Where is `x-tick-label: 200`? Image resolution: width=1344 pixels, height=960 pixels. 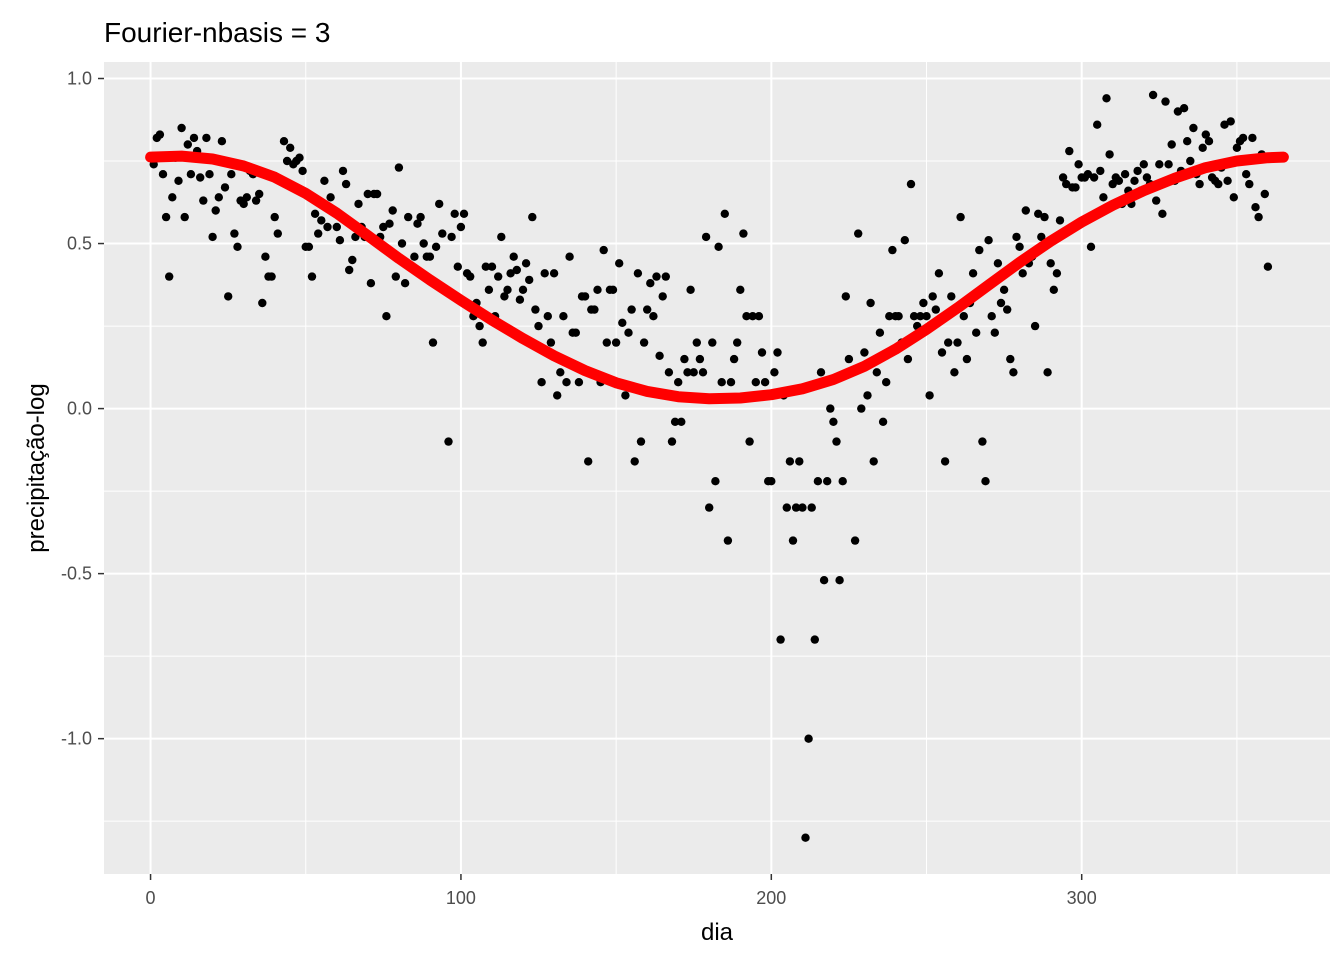 x-tick-label: 200 is located at coordinates (771, 898).